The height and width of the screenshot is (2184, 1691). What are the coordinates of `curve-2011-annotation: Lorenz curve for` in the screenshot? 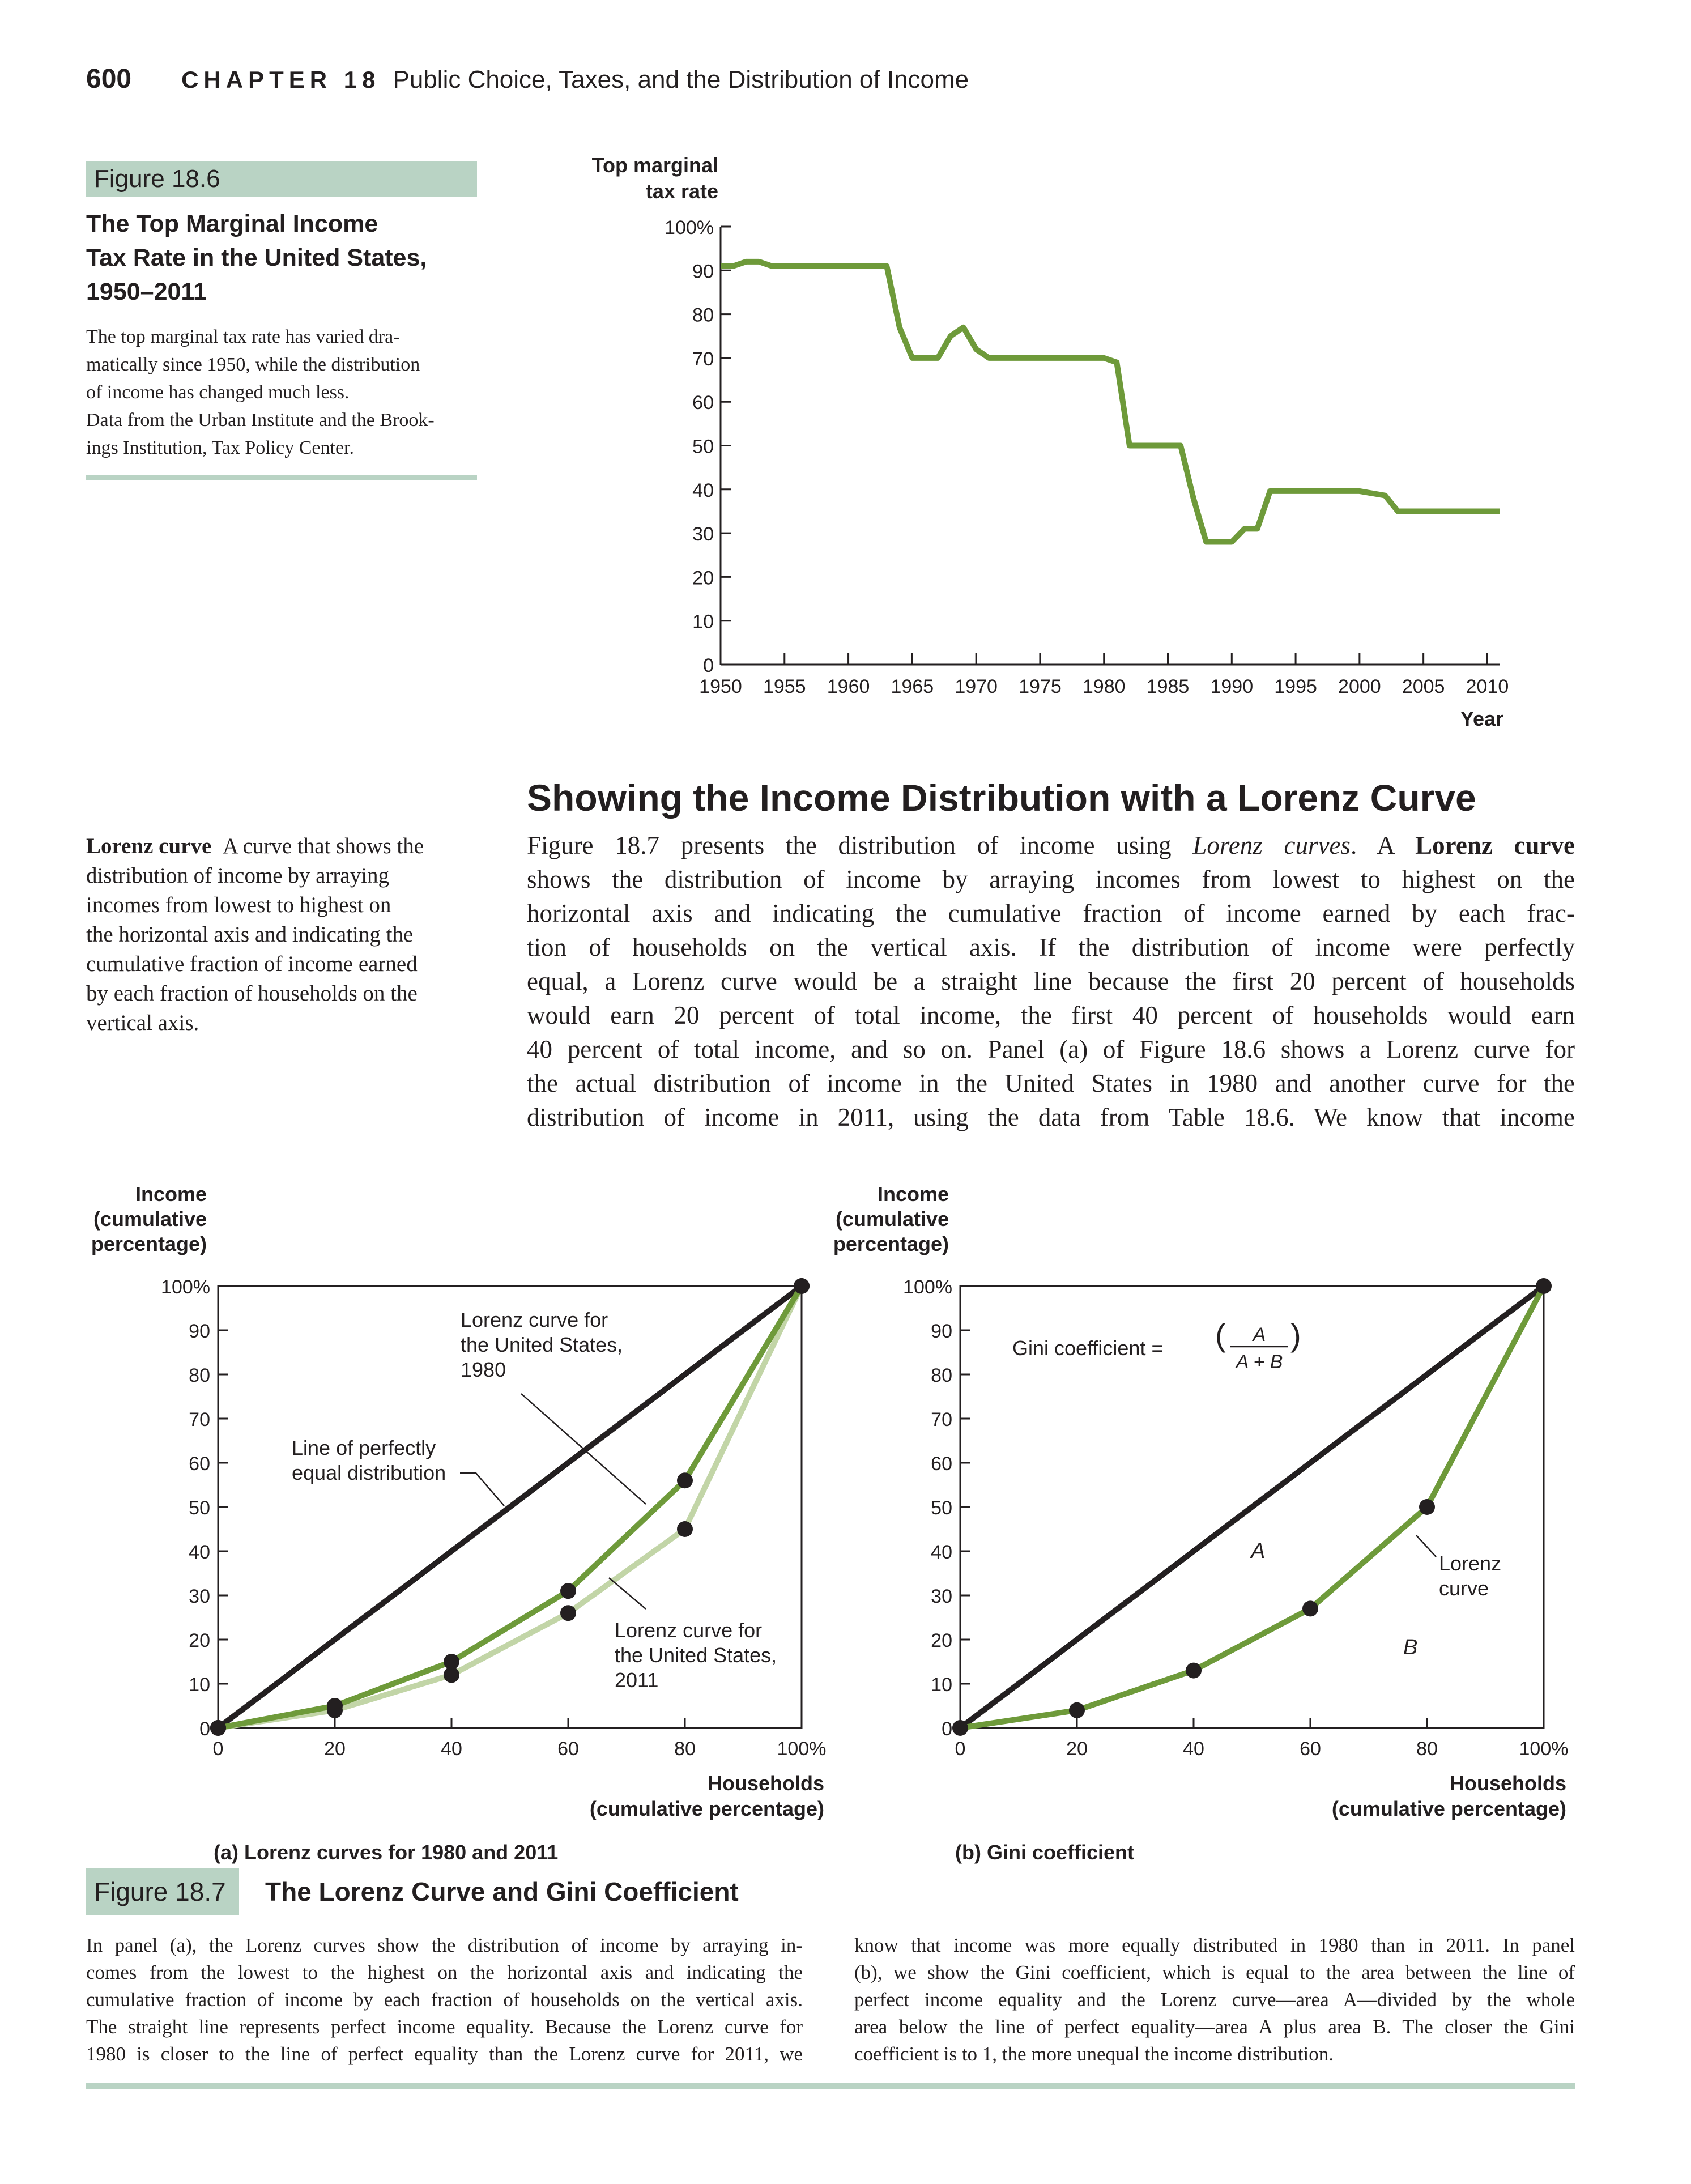 It's located at (689, 1630).